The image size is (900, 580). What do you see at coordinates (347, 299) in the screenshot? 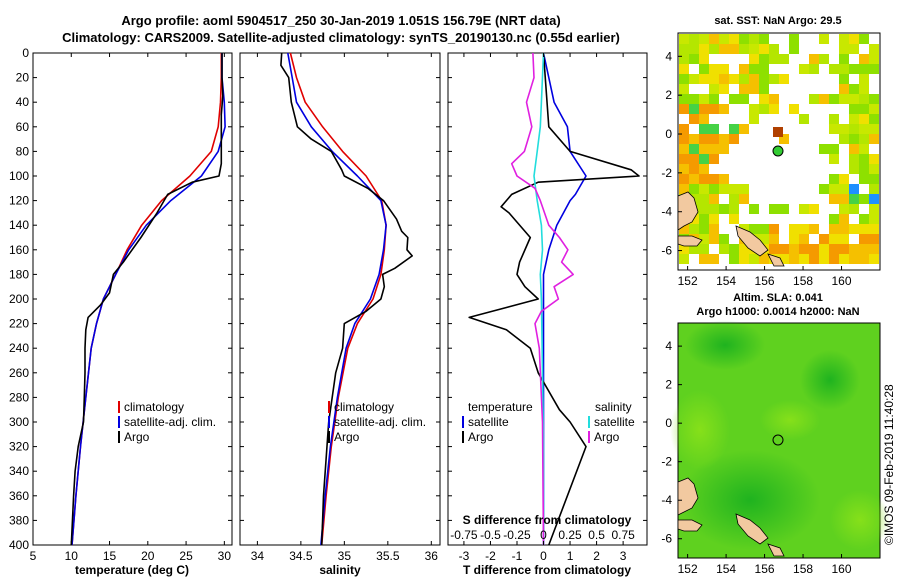
I see `salinity-series` at bounding box center [347, 299].